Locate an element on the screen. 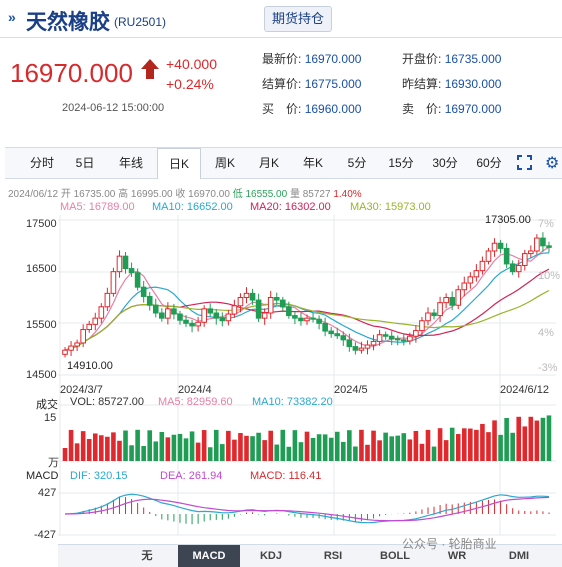 The height and width of the screenshot is (567, 562). macd-bottom-tick: -427 is located at coordinates (45, 535).